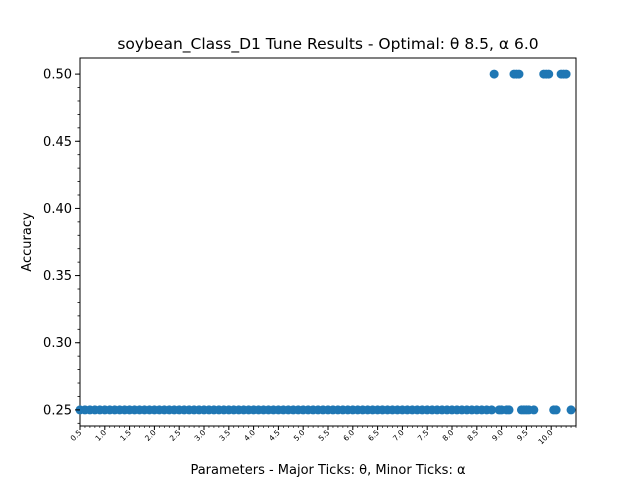 Image resolution: width=640 pixels, height=480 pixels. I want to click on x-tick-label: 1.5, so click(125, 435).